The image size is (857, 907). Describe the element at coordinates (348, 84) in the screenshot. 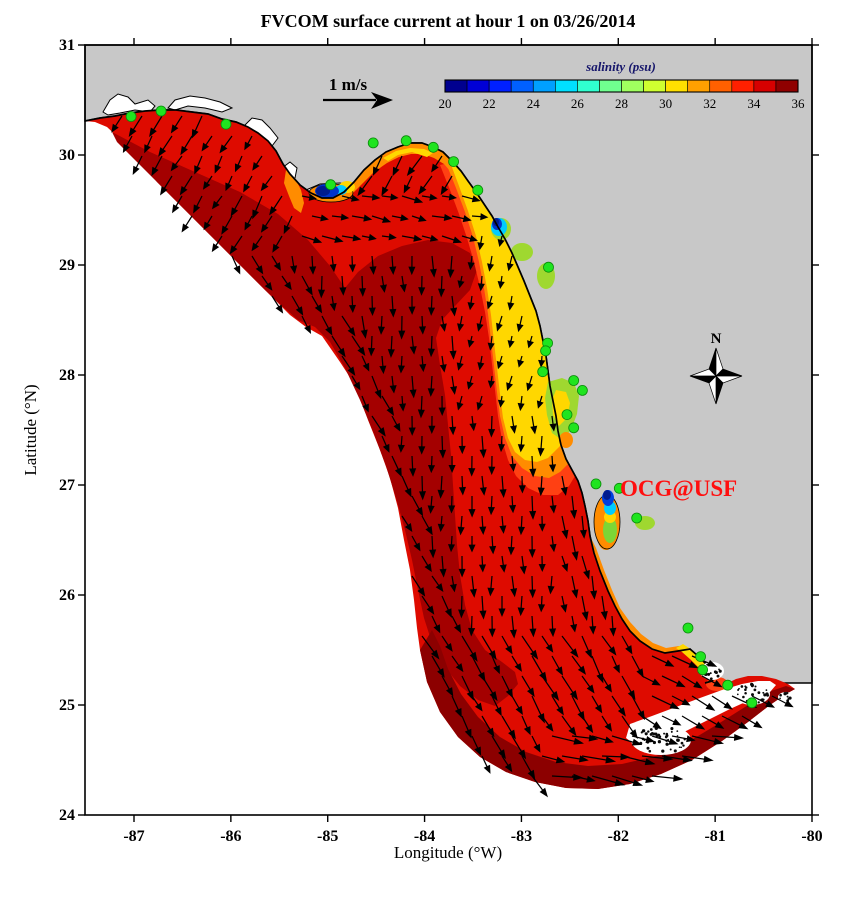

I see `scale-arrow-label: 1 m/s` at that location.